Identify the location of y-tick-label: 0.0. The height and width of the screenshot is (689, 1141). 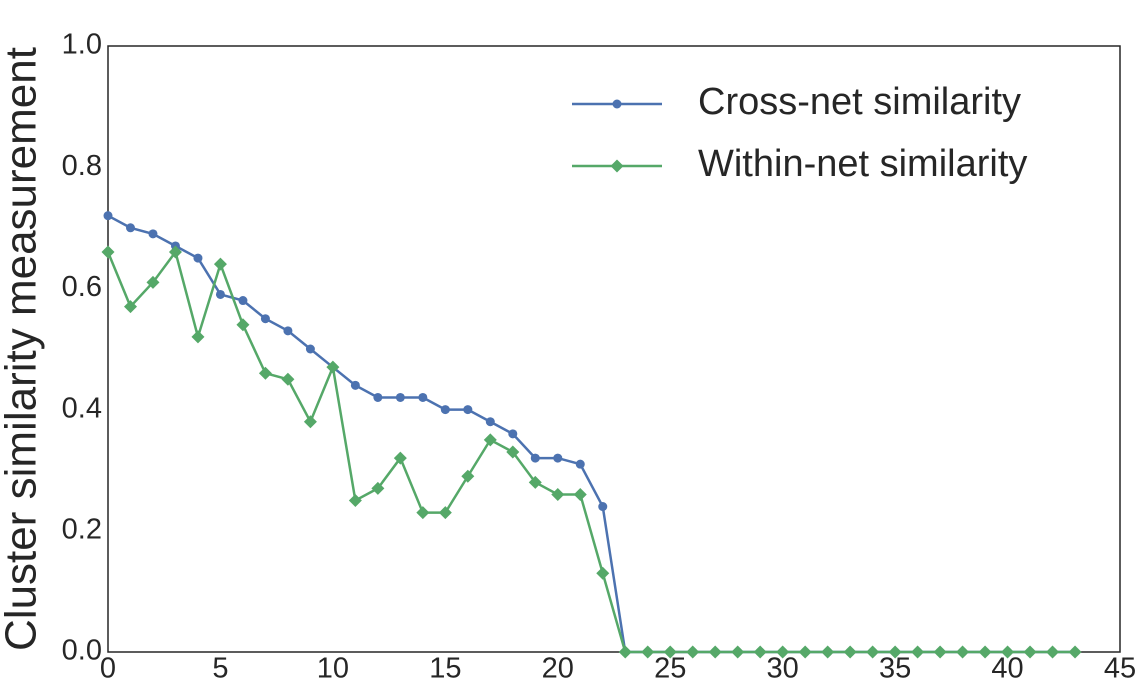
(82, 651).